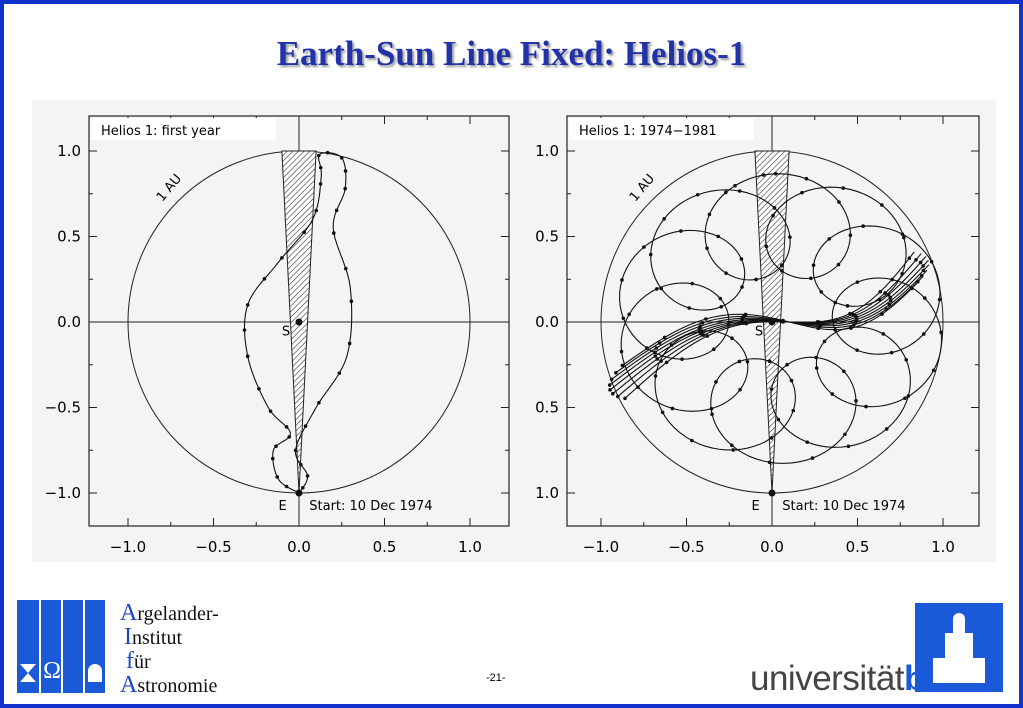  I want to click on plot-label: Helios 1: first year, so click(161, 131).